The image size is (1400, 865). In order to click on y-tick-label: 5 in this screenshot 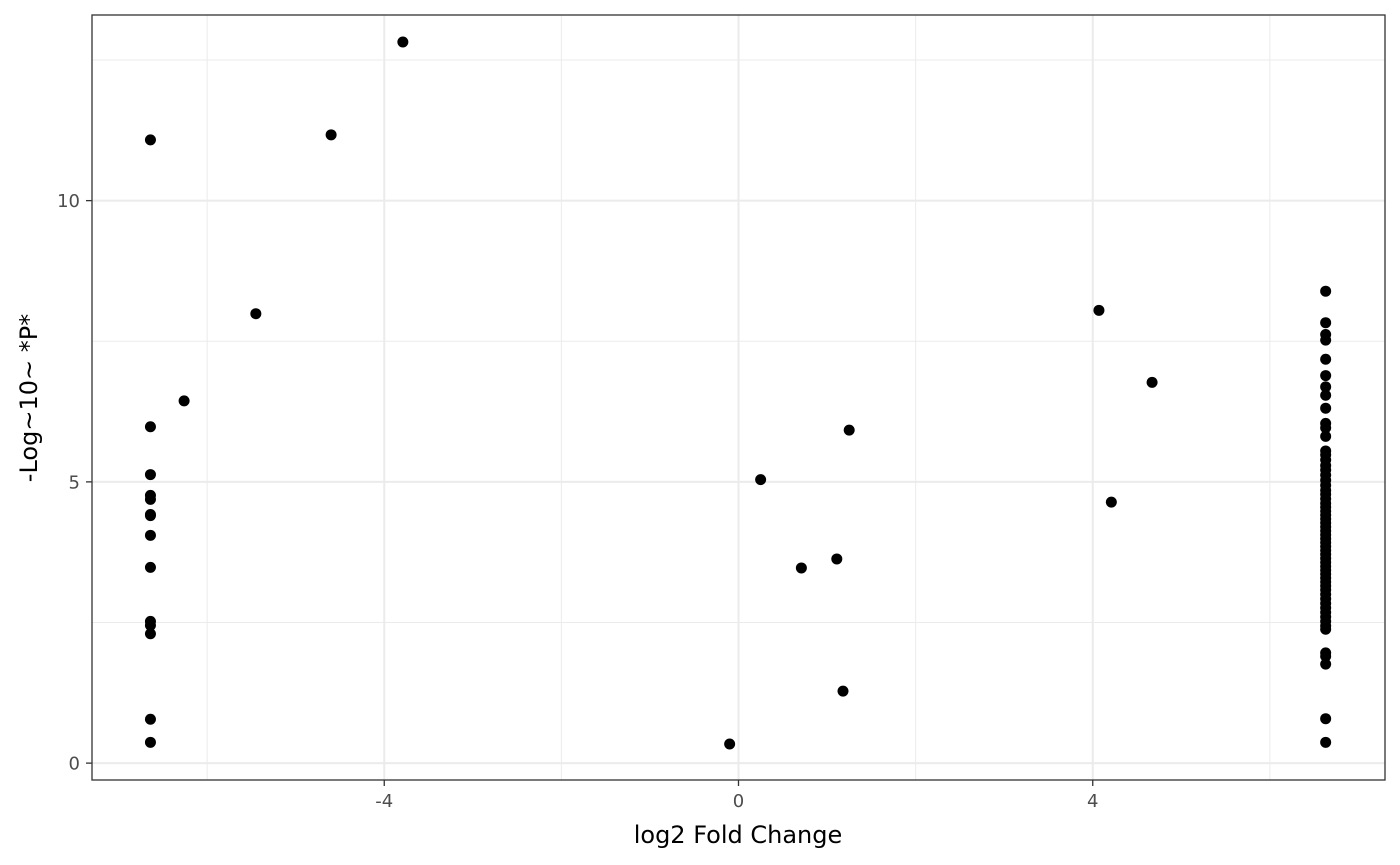, I will do `click(74, 482)`.